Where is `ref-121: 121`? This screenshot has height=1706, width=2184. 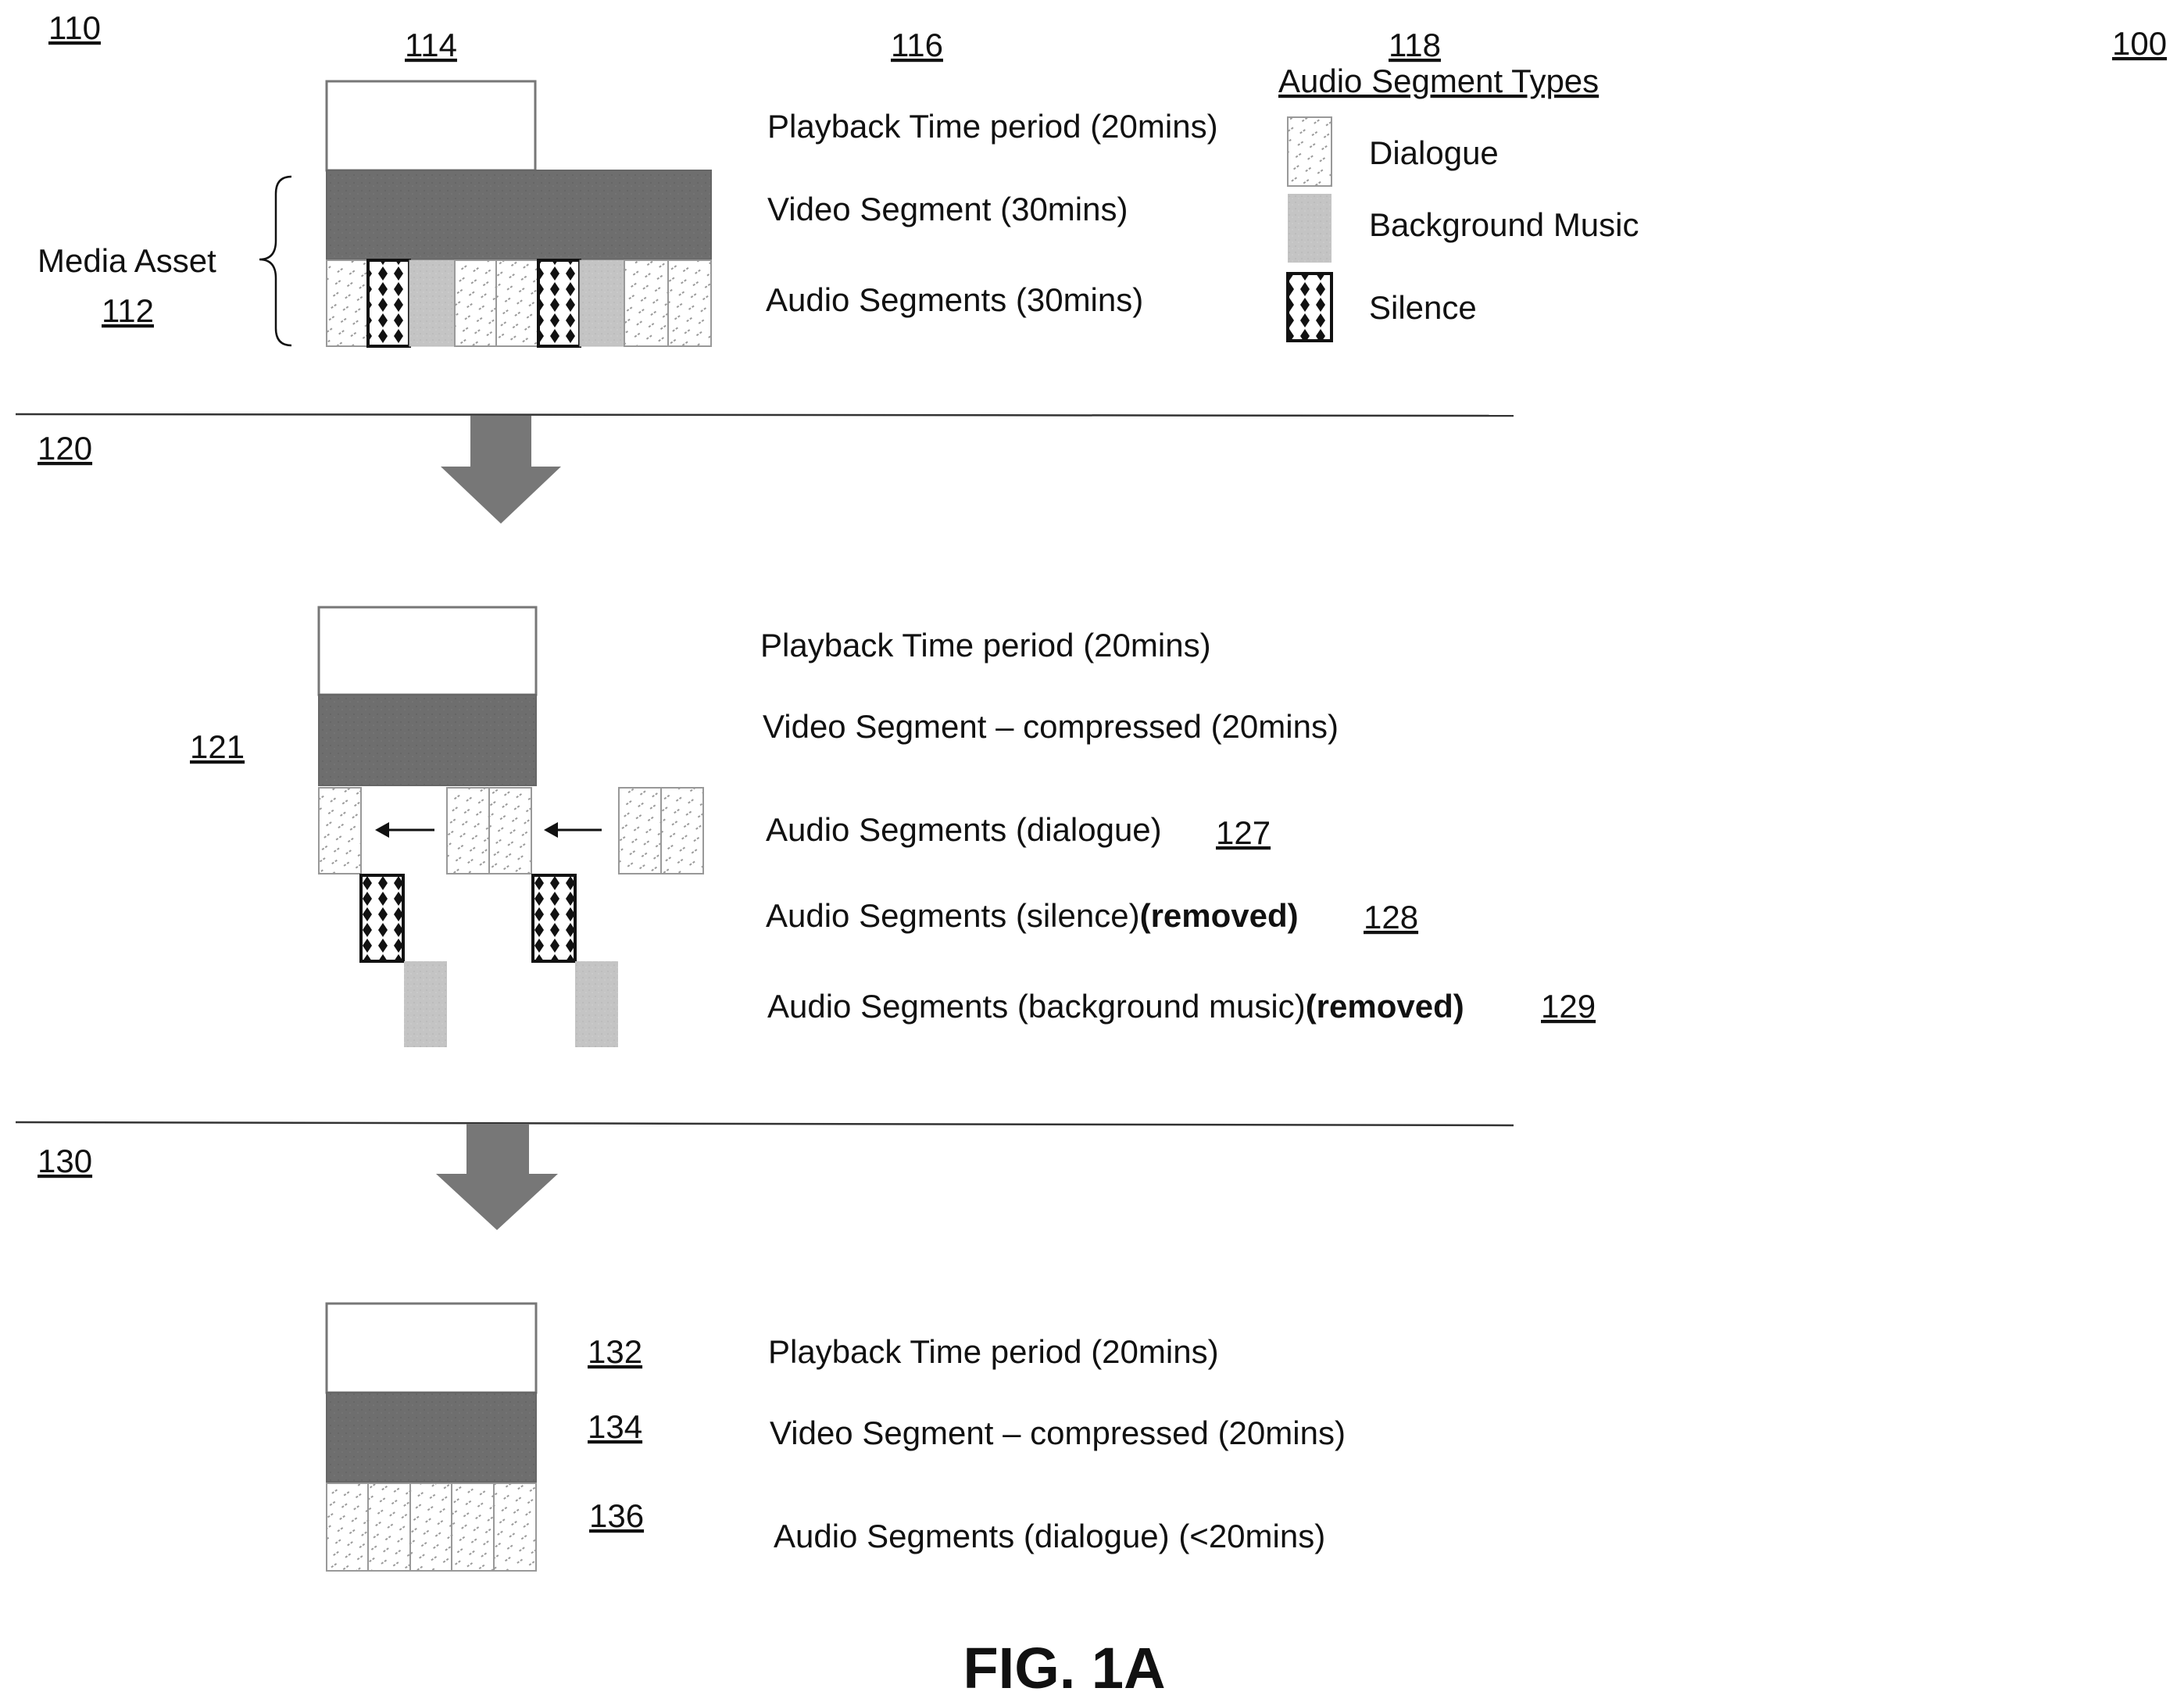
ref-121: 121 is located at coordinates (217, 746).